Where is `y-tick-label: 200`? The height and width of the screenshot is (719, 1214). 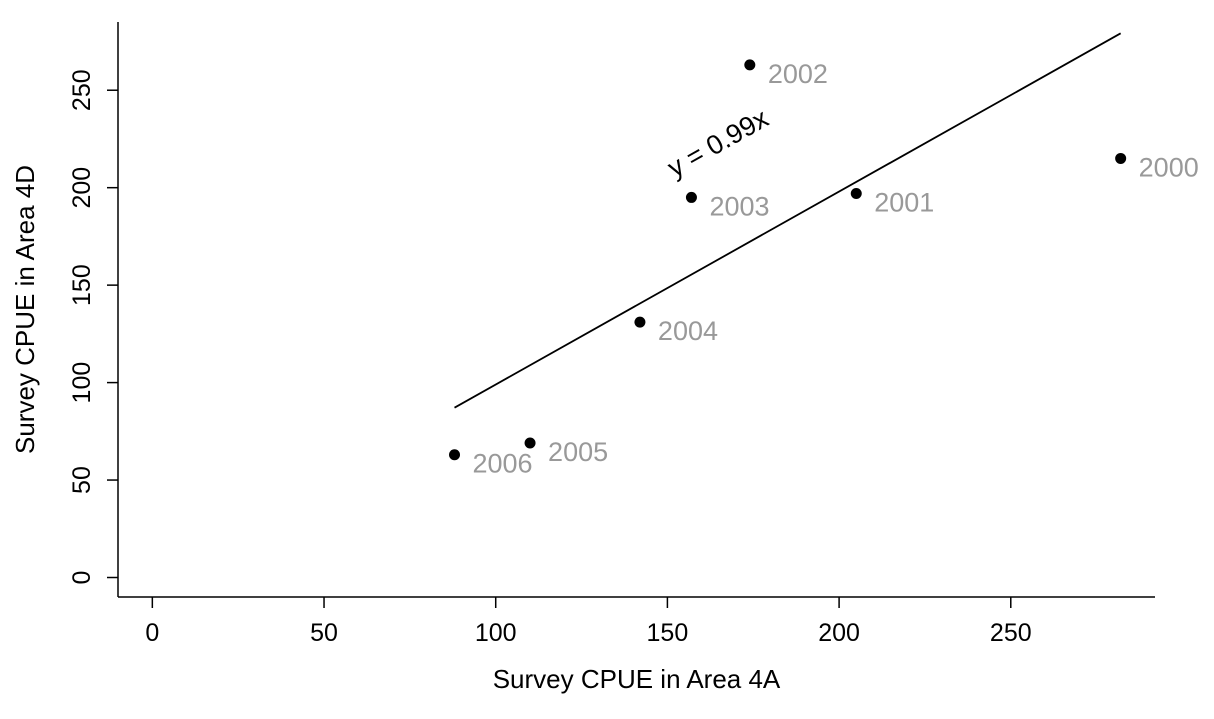 y-tick-label: 200 is located at coordinates (82, 188).